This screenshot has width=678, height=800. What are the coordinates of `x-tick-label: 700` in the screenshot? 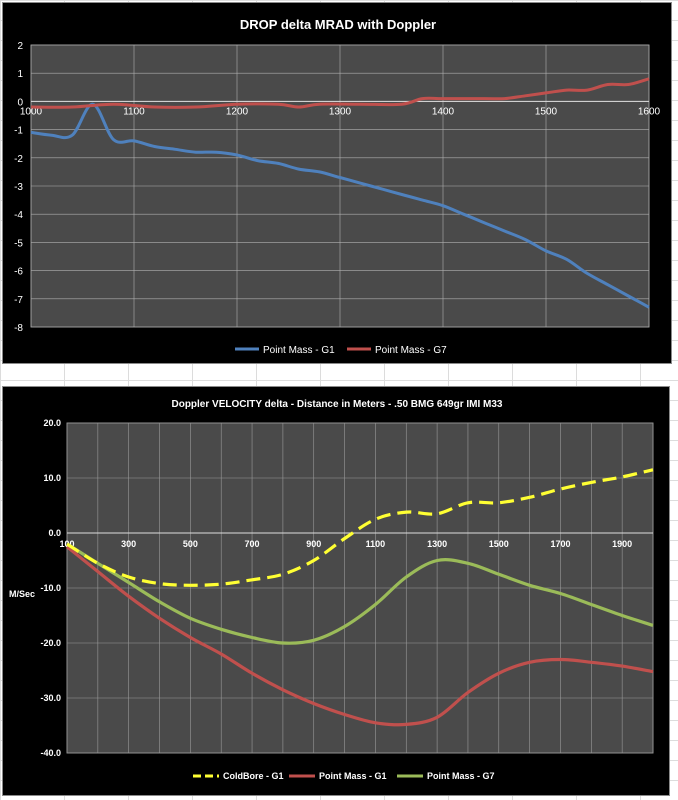 It's located at (252, 544).